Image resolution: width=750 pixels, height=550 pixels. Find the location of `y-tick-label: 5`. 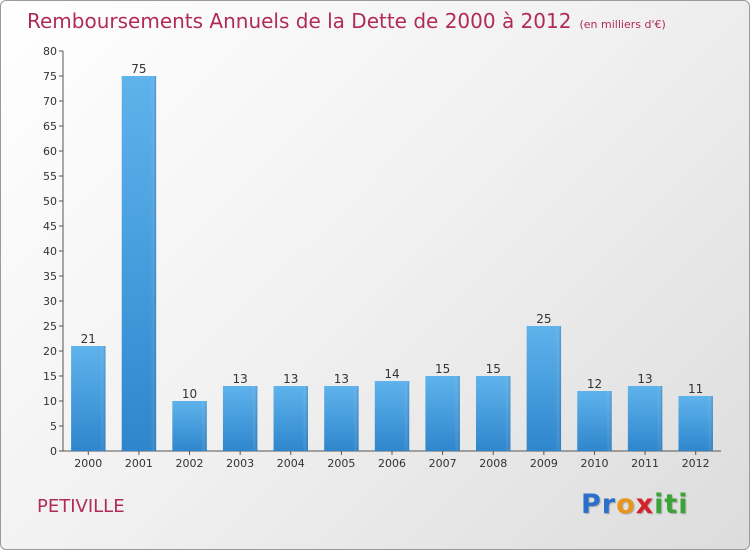

y-tick-label: 5 is located at coordinates (53, 426).